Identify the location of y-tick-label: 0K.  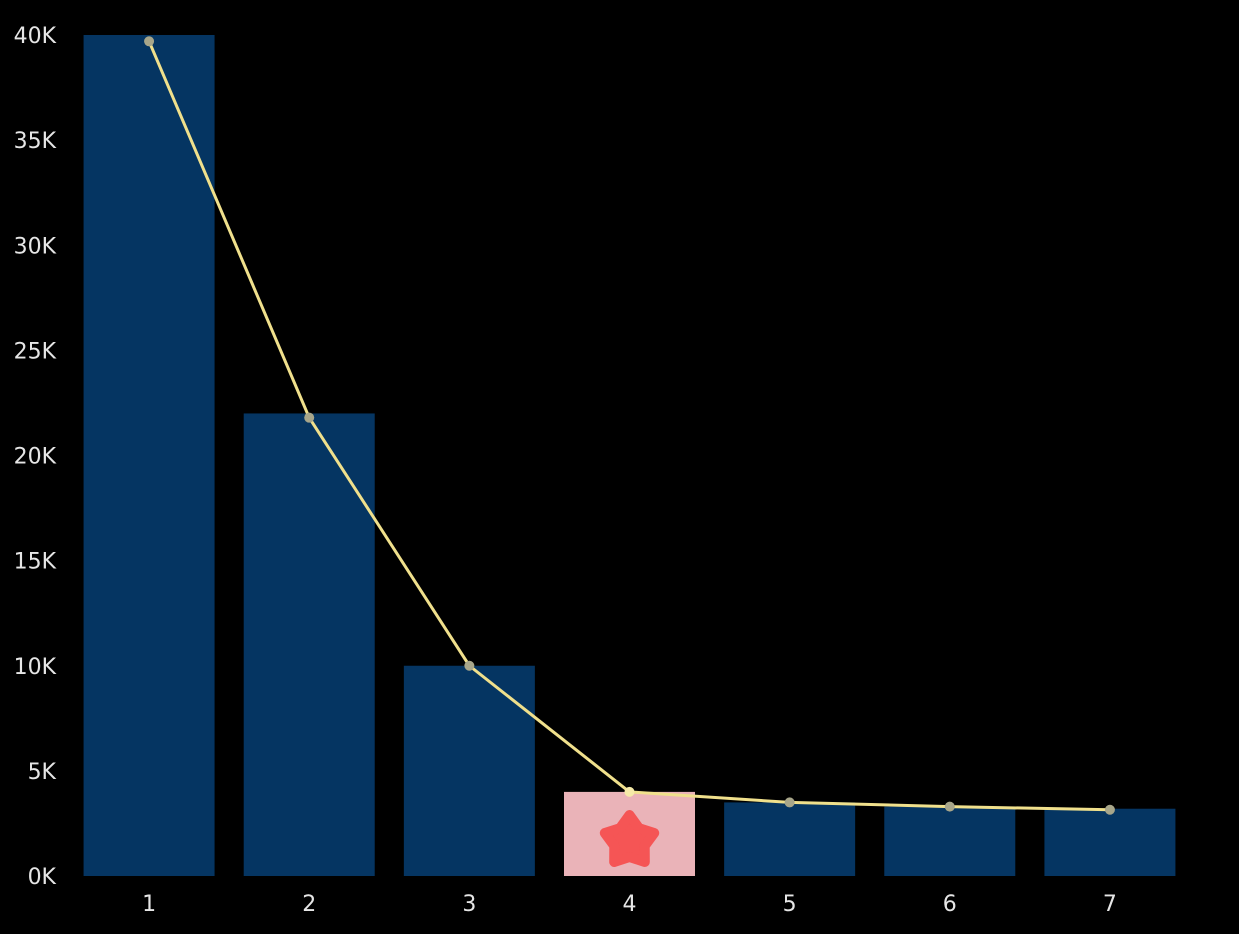
(42, 877).